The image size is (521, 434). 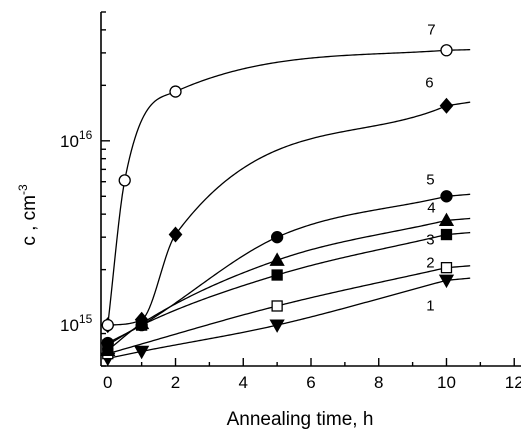 What do you see at coordinates (431, 29) in the screenshot?
I see `curve-label-7: 7` at bounding box center [431, 29].